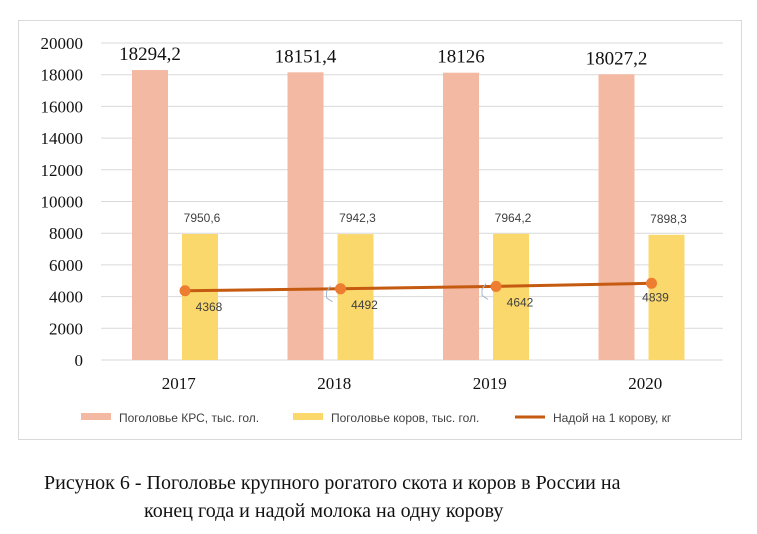  What do you see at coordinates (62, 202) in the screenshot?
I see `y-tick-label: 10000` at bounding box center [62, 202].